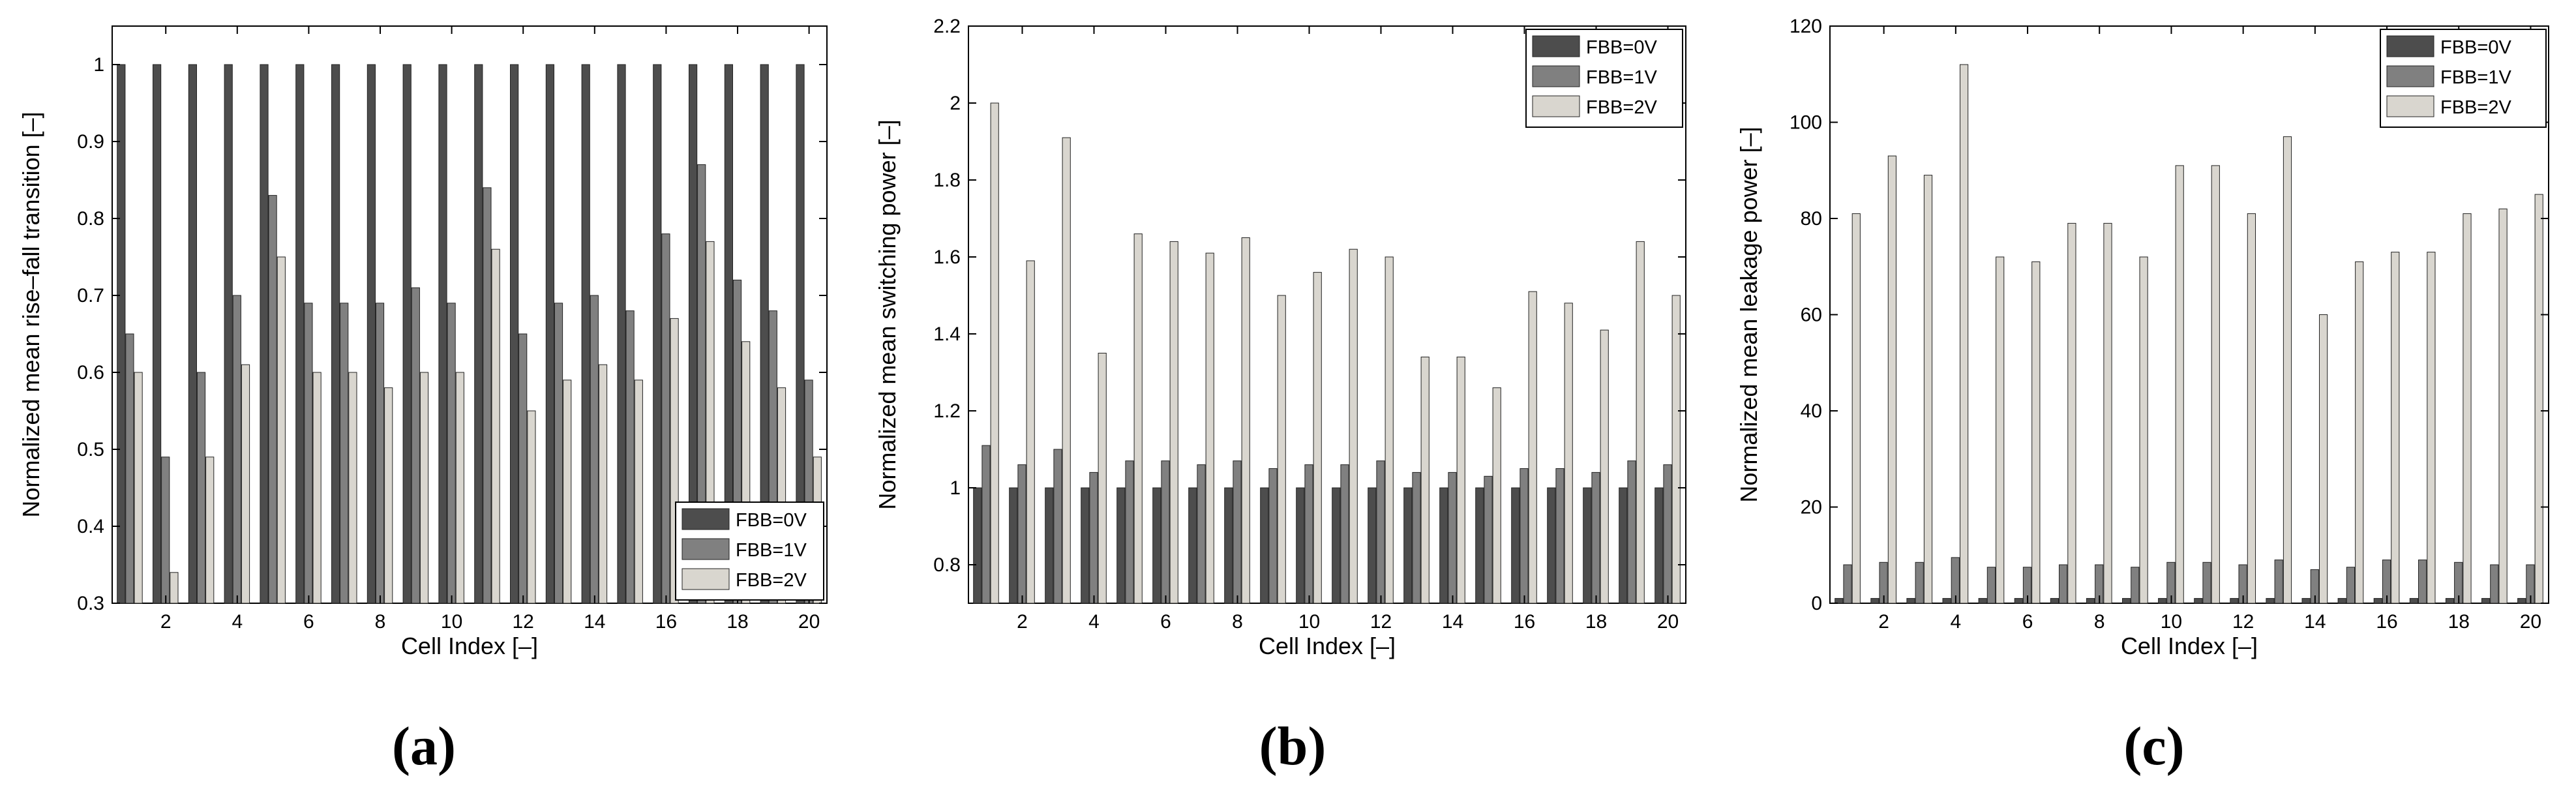 The width and height of the screenshot is (2576, 793). Describe the element at coordinates (2189, 646) in the screenshot. I see `x-axis-label: Cell Index [–]` at that location.